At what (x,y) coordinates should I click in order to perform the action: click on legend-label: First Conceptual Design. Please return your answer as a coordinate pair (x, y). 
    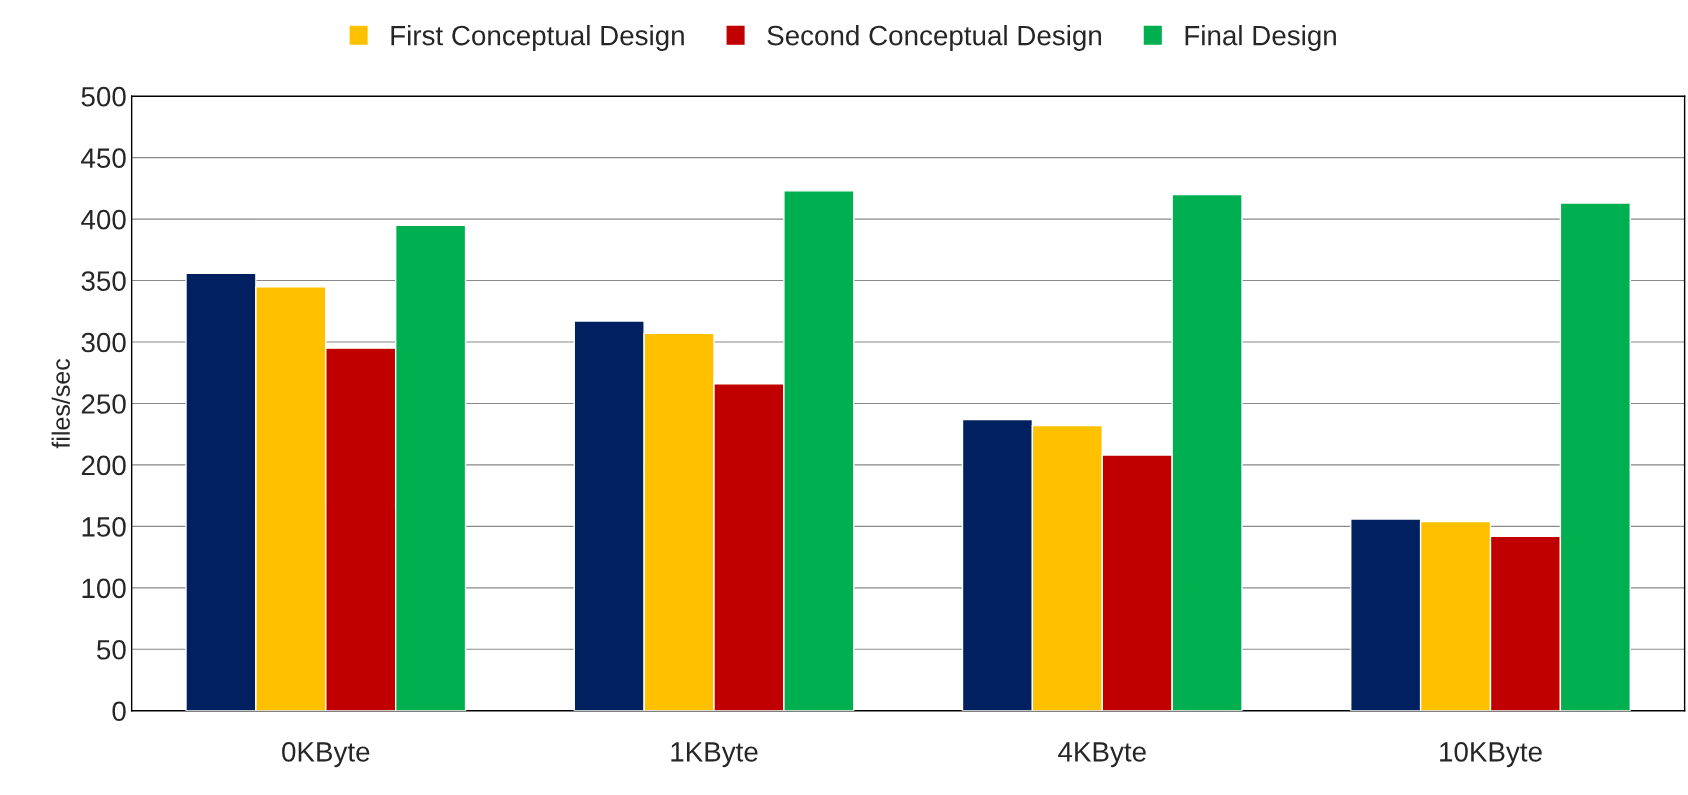
    Looking at the image, I should click on (537, 38).